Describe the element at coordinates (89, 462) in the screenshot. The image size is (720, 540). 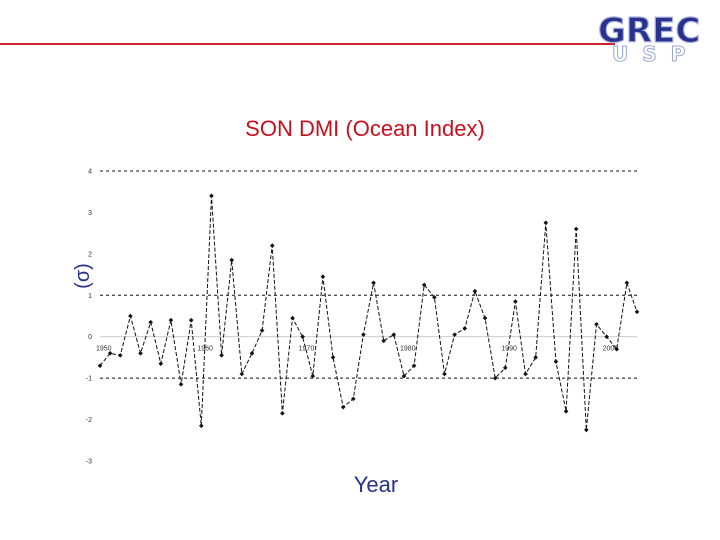
I see `y-tick-label: -3` at that location.